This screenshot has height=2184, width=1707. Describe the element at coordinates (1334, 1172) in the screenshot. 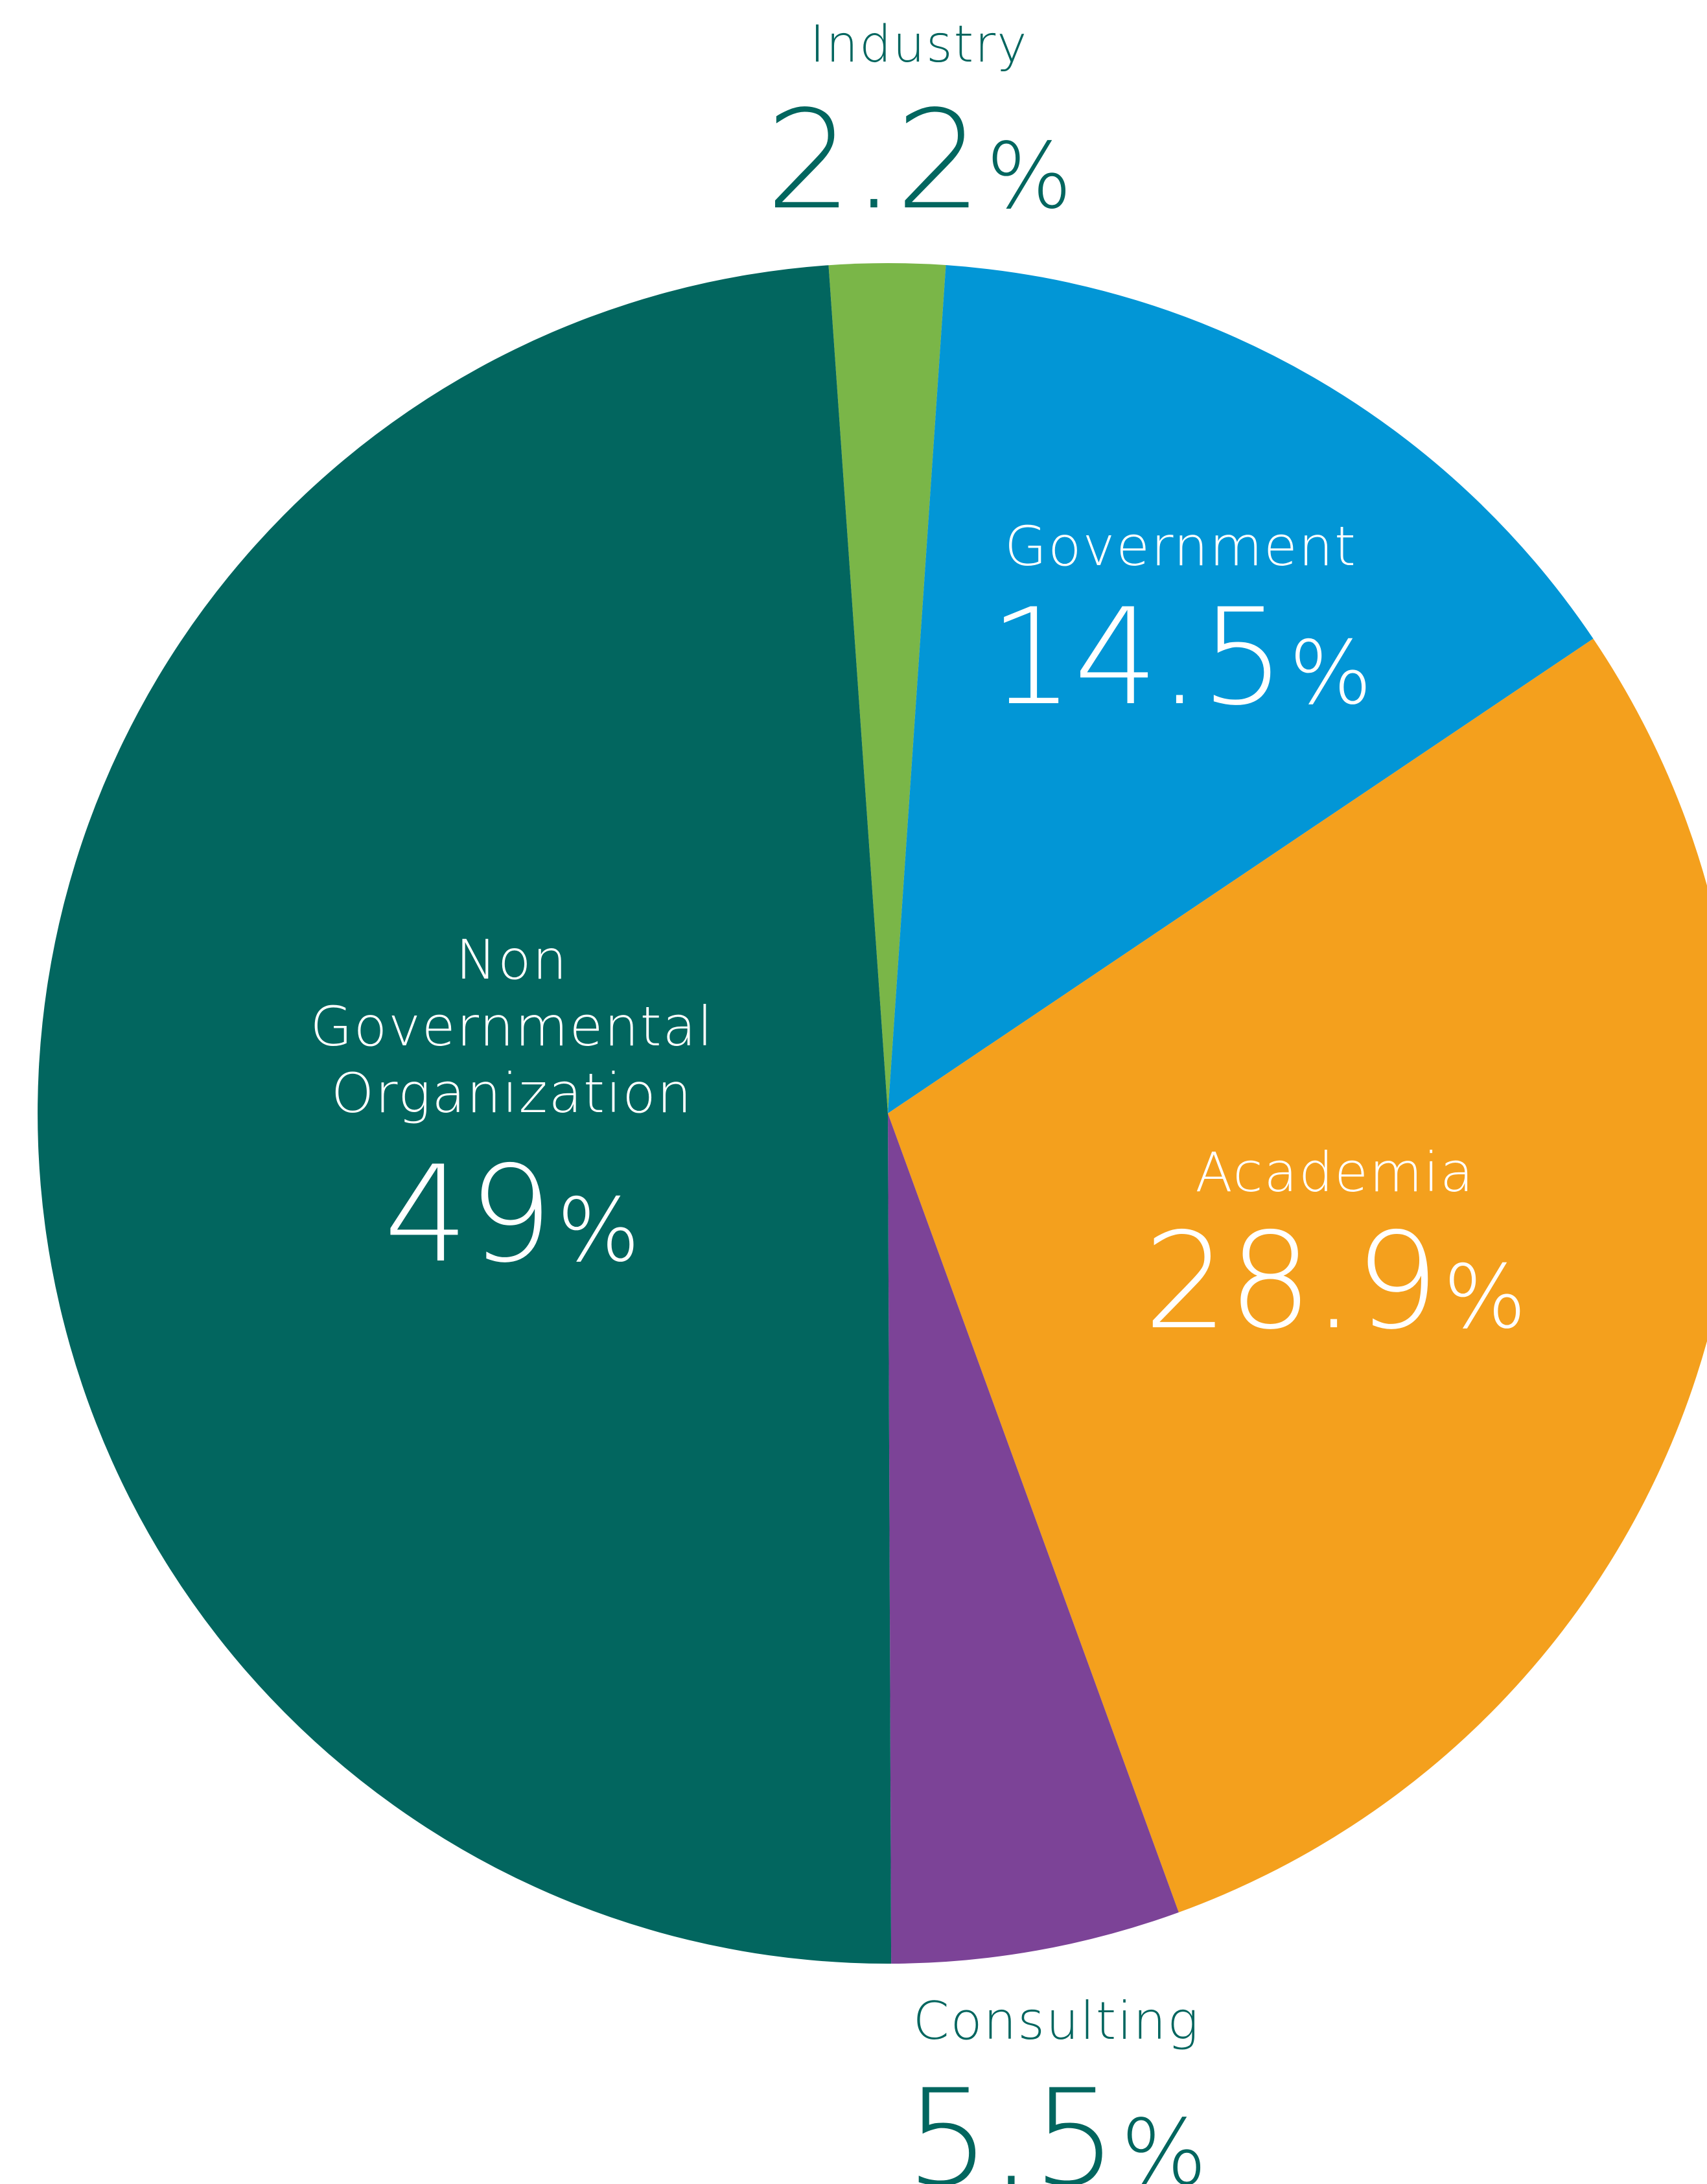

I see `slice-label-academia: Academia` at that location.